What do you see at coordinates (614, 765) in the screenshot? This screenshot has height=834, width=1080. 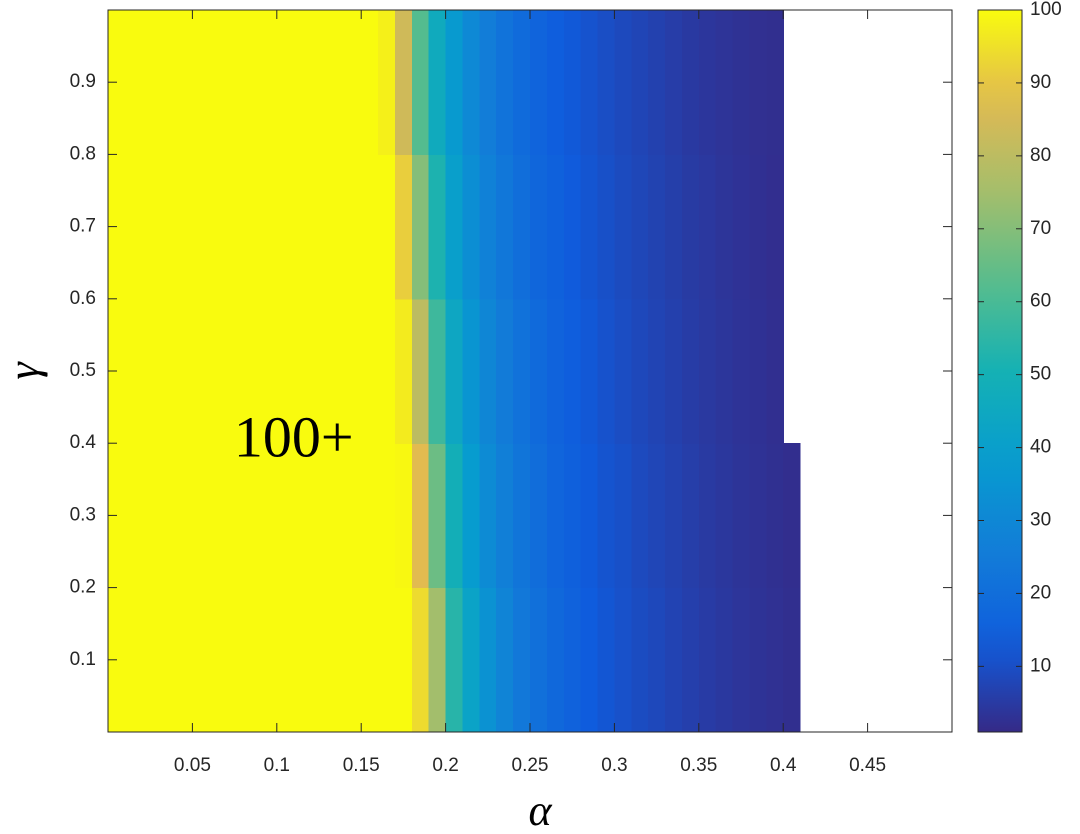 I see `x-tick-label: 0.3` at bounding box center [614, 765].